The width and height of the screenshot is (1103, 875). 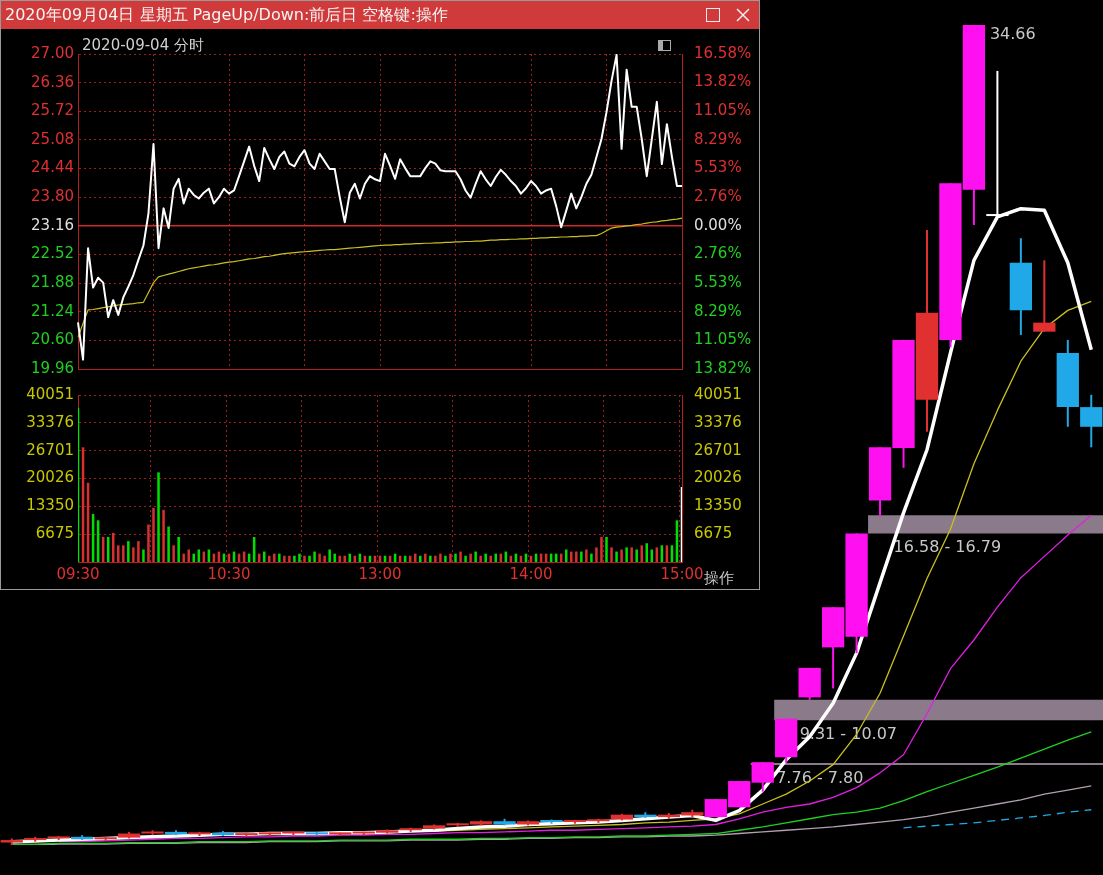 I want to click on chart-subtitle: 2020-09-04 分时, so click(x=143, y=45).